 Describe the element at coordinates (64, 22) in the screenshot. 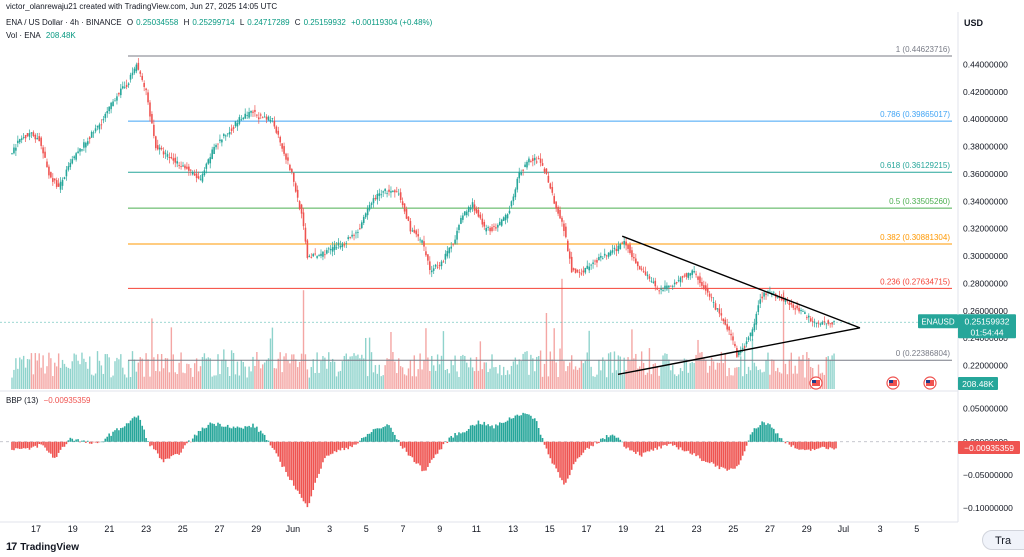

I see `symbol-title: ENA / US Dollar · 4h · BINANCE` at that location.